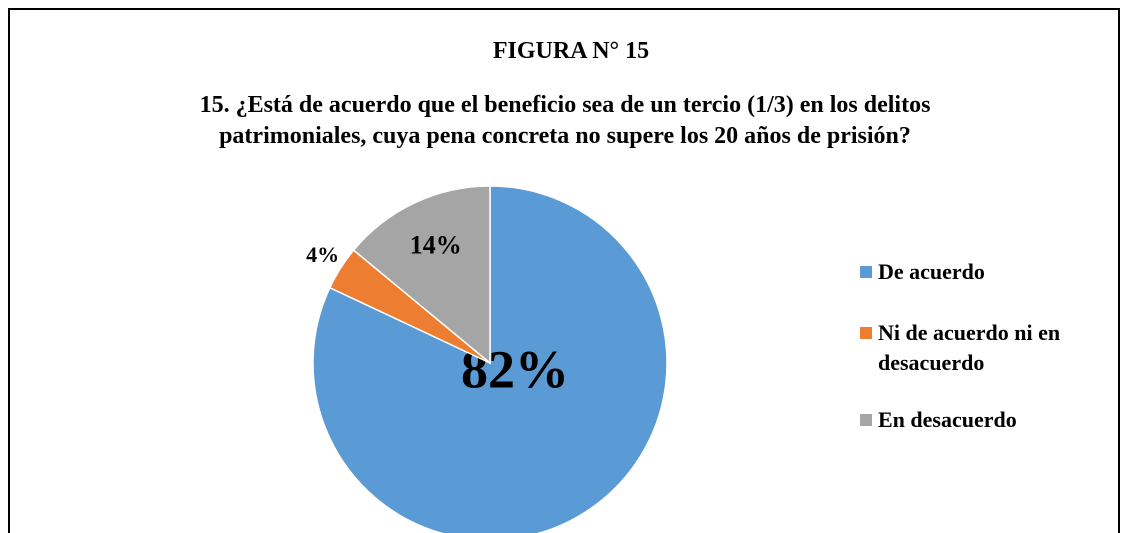  I want to click on legend-label: Ni de acuerdo ni en desacuerdo, so click(969, 347).